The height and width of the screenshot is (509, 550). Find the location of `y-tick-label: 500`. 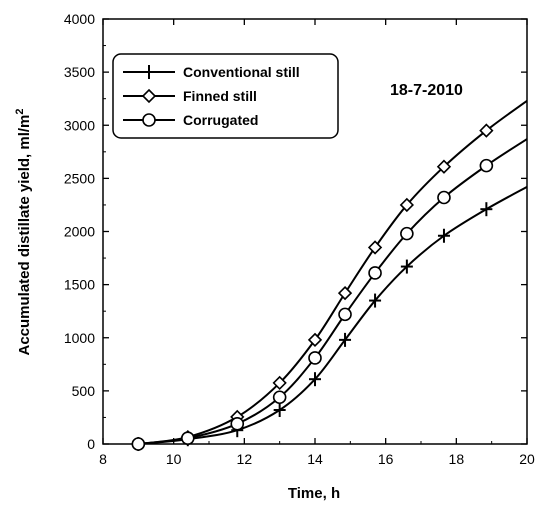

y-tick-label: 500 is located at coordinates (84, 391).